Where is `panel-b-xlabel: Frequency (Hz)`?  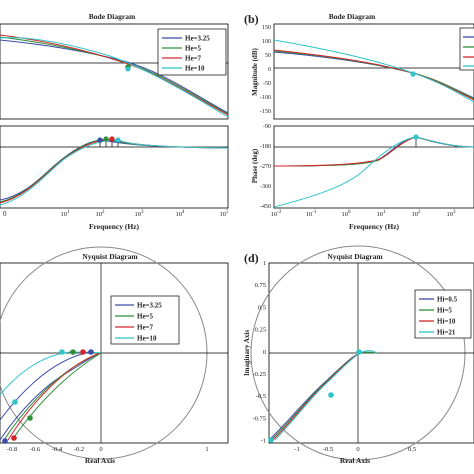 panel-b-xlabel: Frequency (Hz) is located at coordinates (374, 226).